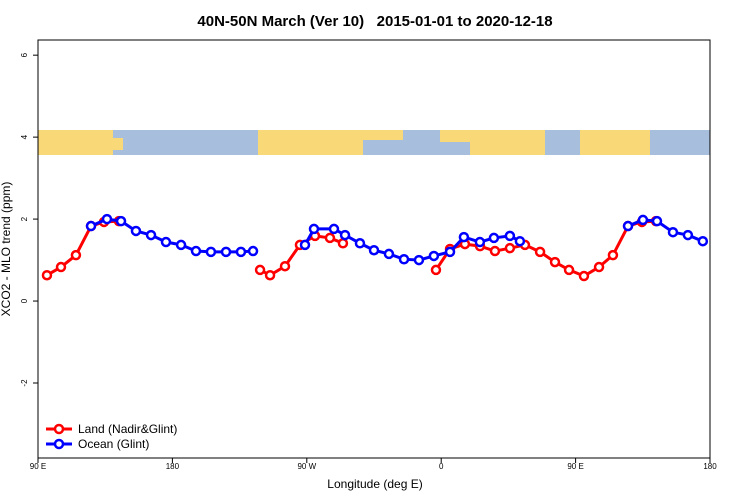  I want to click on y-tick-label: 4, so click(24, 136).